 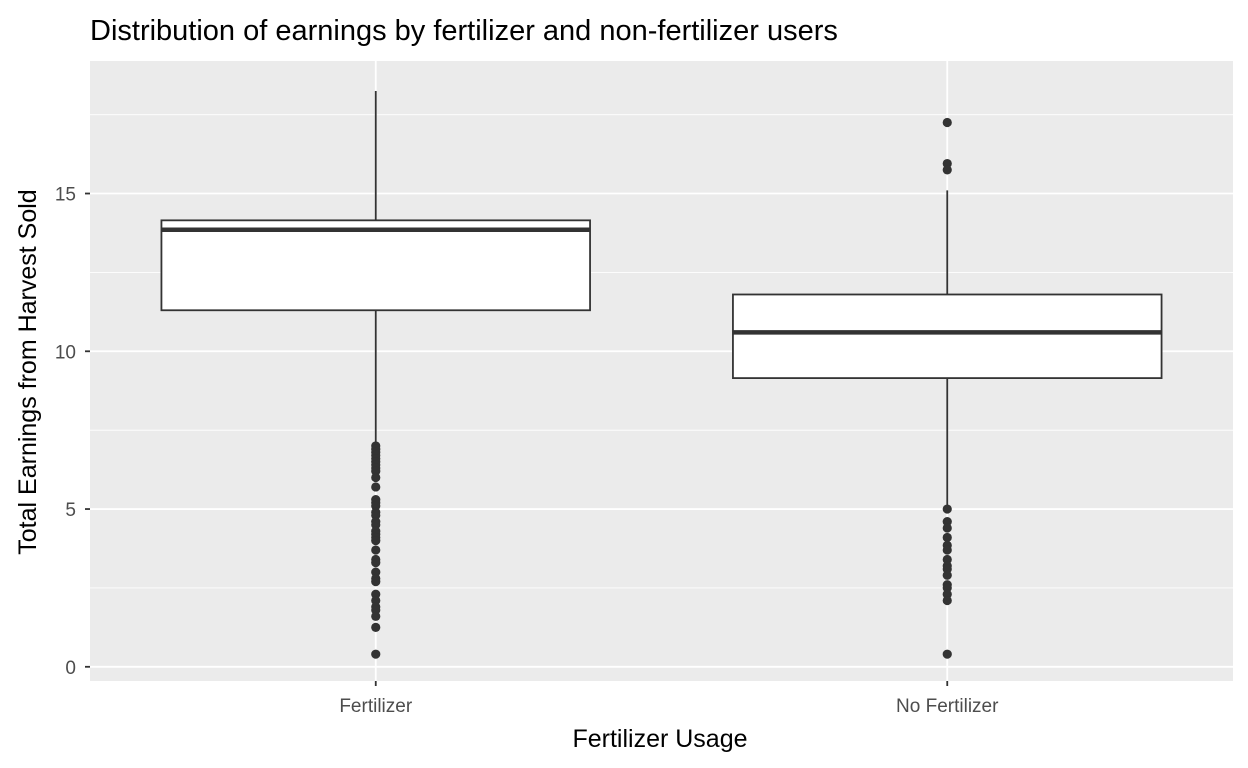 What do you see at coordinates (72, 432) in the screenshot?
I see `y-axis: 0 5 10 15` at bounding box center [72, 432].